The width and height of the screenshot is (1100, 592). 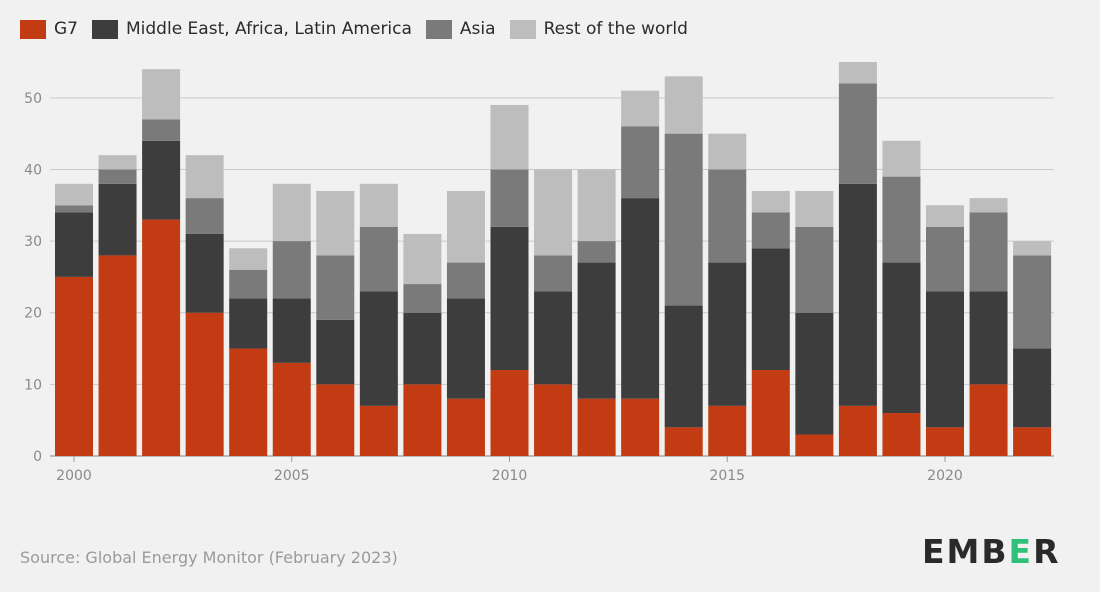 I want to click on y-axis: 0 10 20 30 40 50, so click(x=33, y=278).